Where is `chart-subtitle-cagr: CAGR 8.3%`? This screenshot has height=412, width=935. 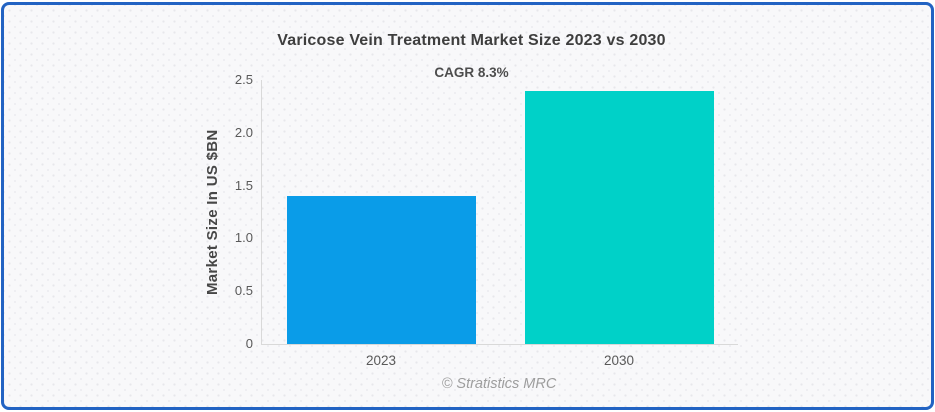 chart-subtitle-cagr: CAGR 8.3% is located at coordinates (471, 72).